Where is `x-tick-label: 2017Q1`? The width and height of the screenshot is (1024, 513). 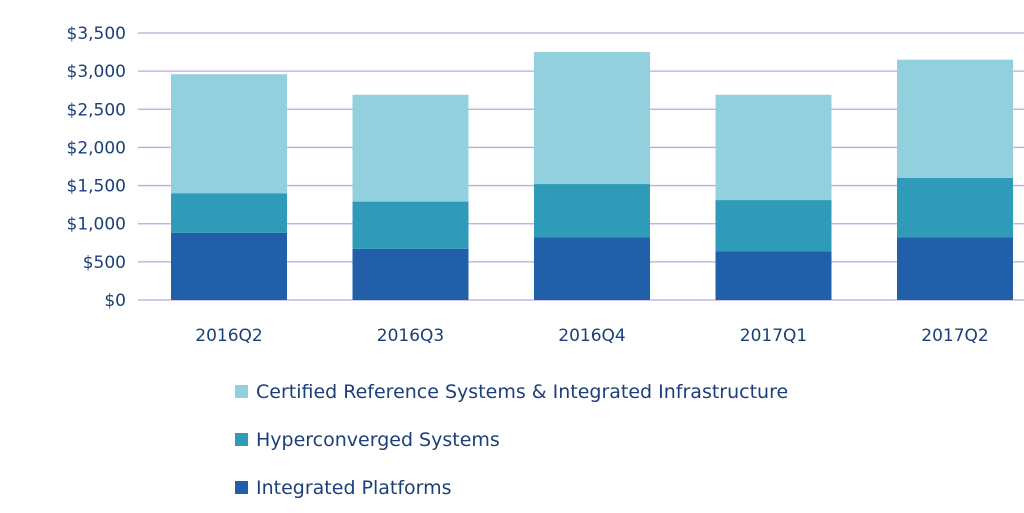 x-tick-label: 2017Q1 is located at coordinates (773, 336).